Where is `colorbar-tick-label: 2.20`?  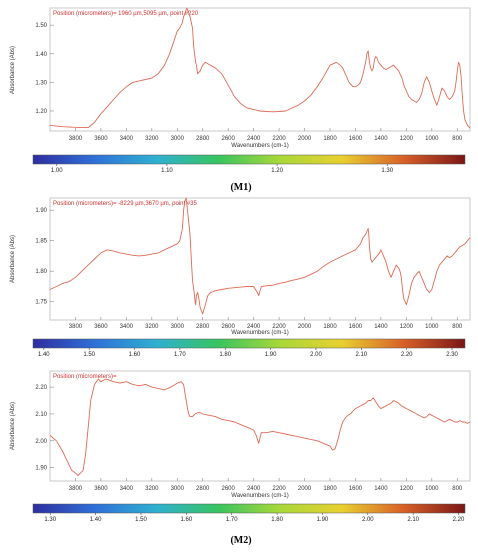
colorbar-tick-label: 2.20 is located at coordinates (407, 355).